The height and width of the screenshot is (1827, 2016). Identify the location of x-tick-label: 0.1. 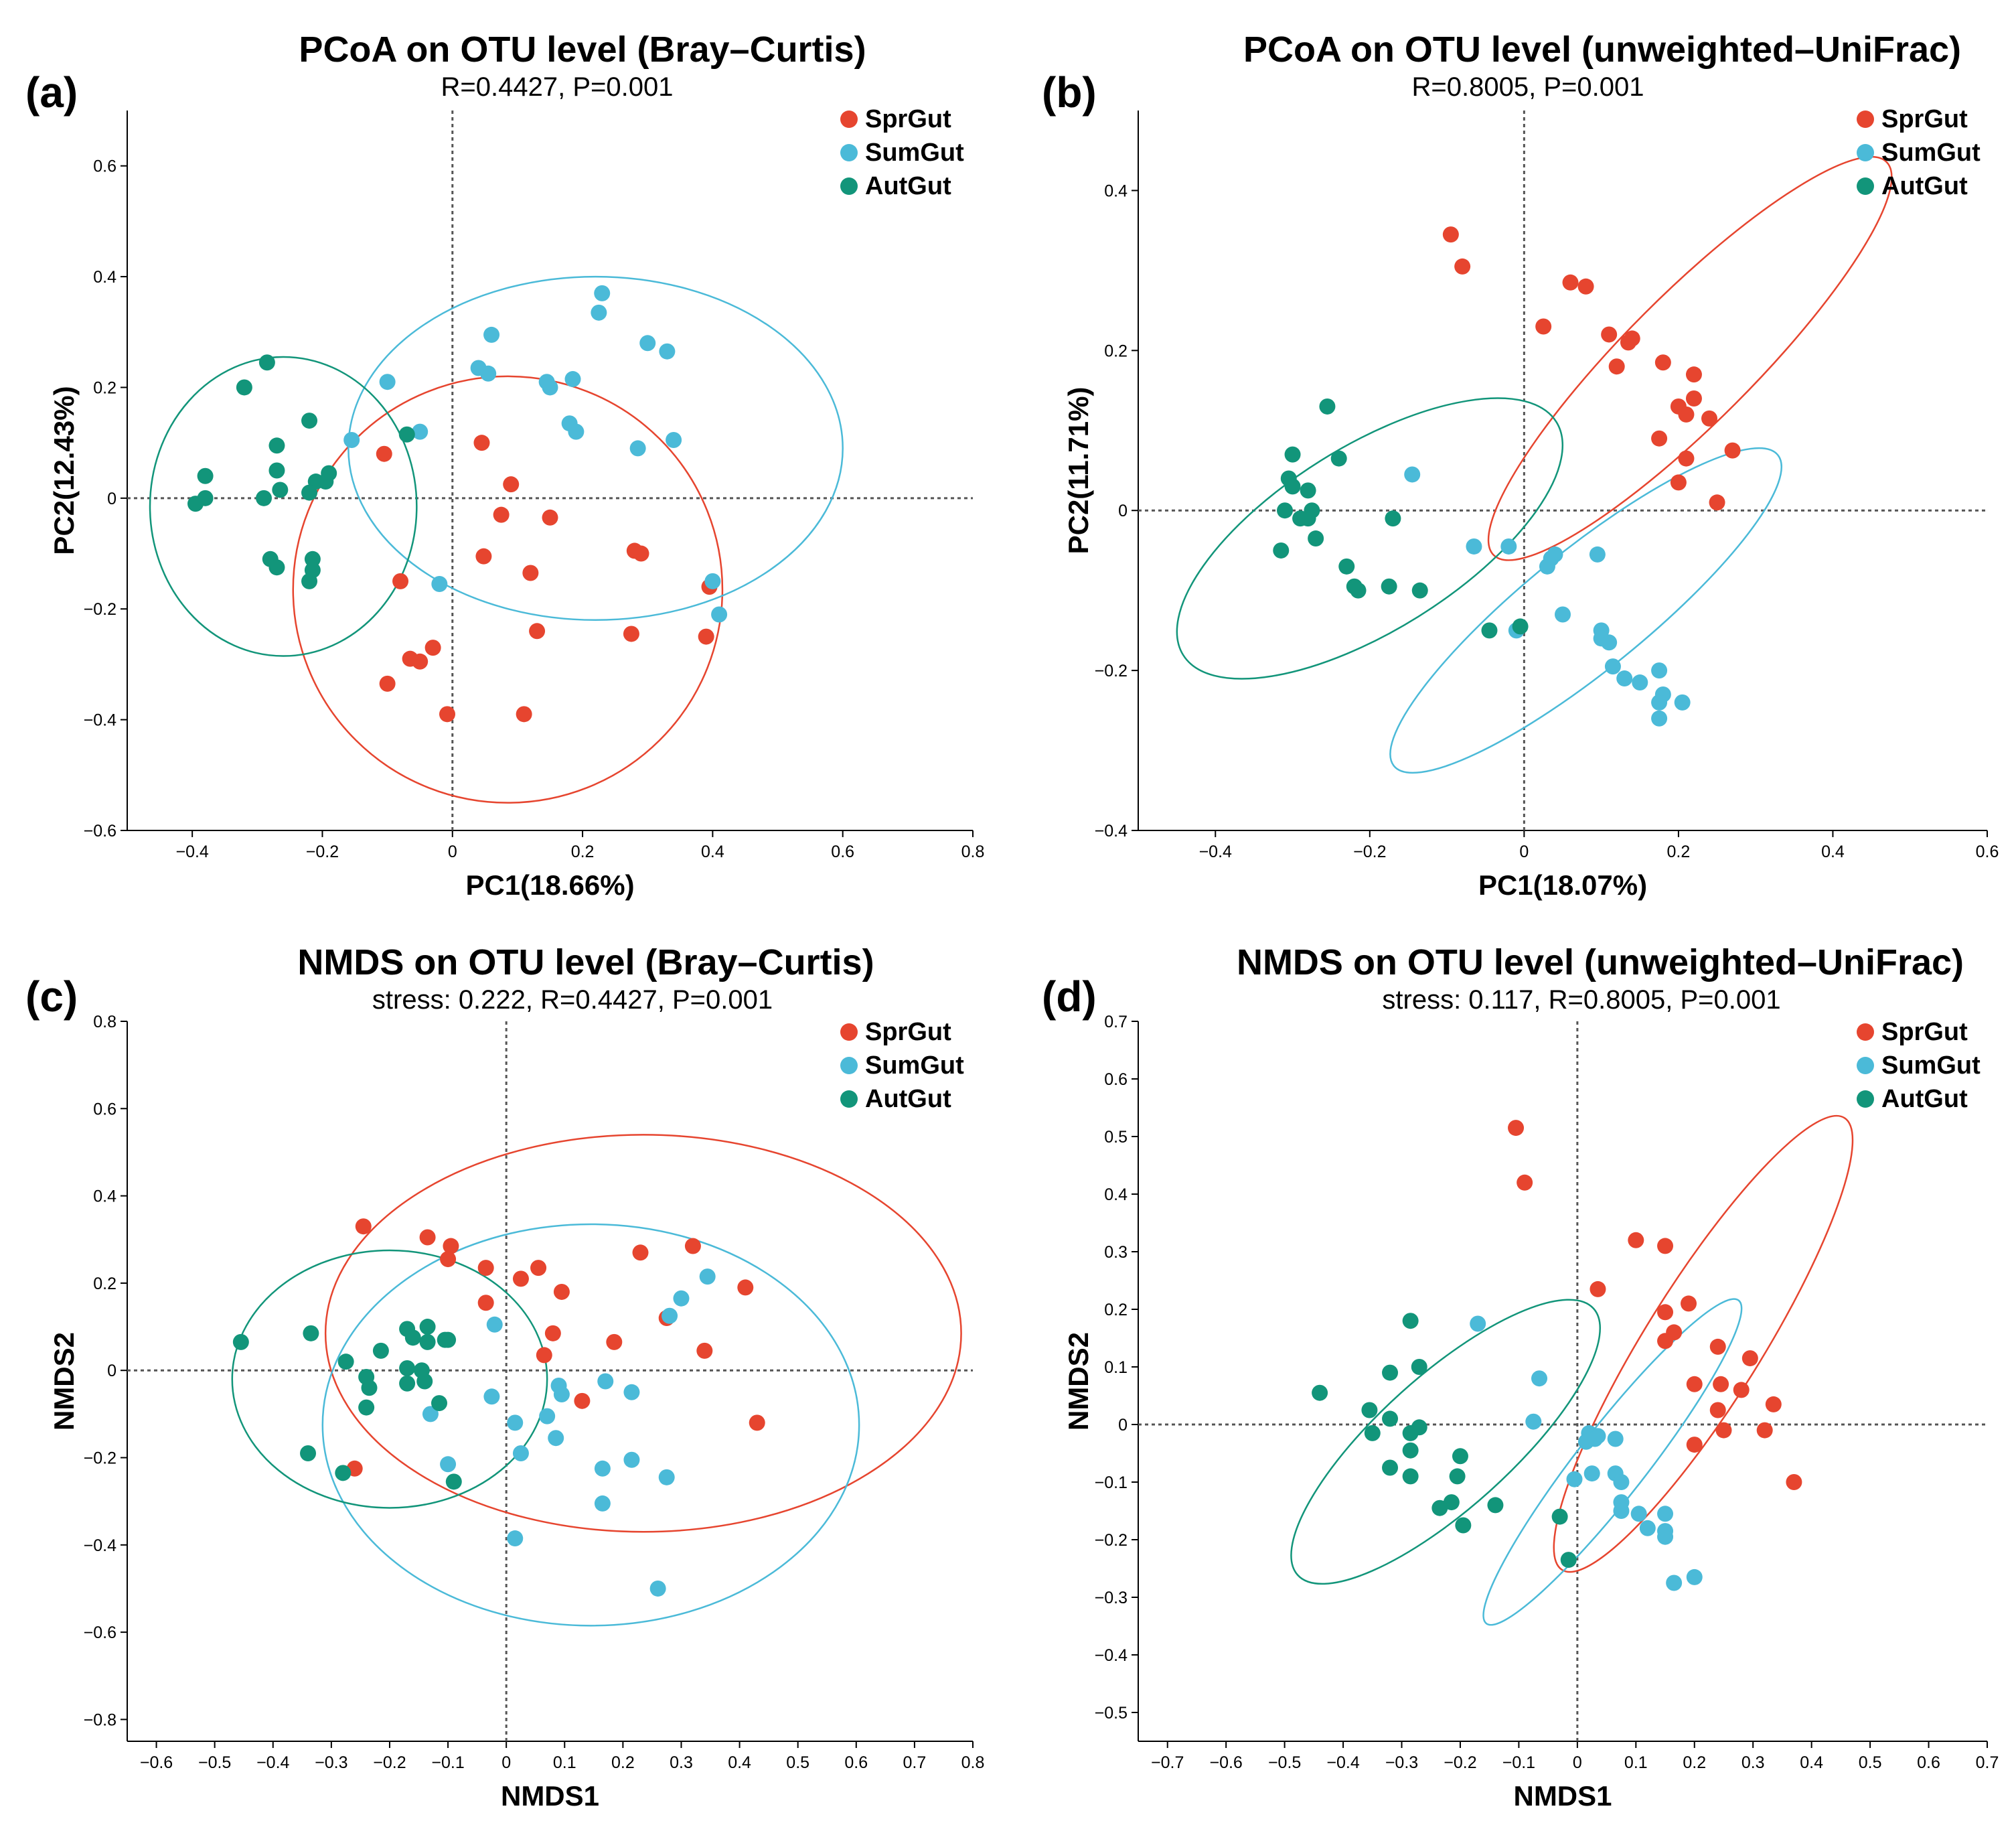
(1636, 1762).